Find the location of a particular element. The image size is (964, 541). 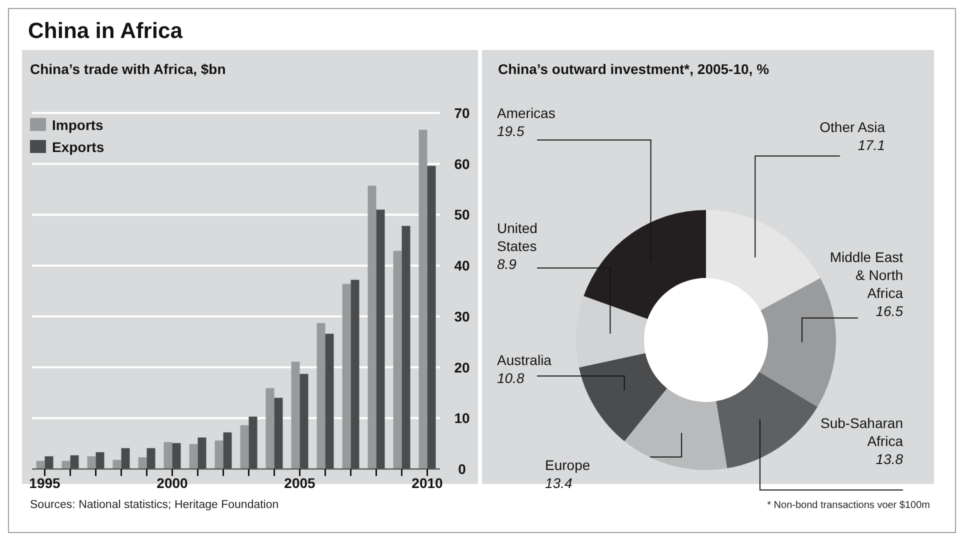

legend-label: Exports is located at coordinates (78, 147).